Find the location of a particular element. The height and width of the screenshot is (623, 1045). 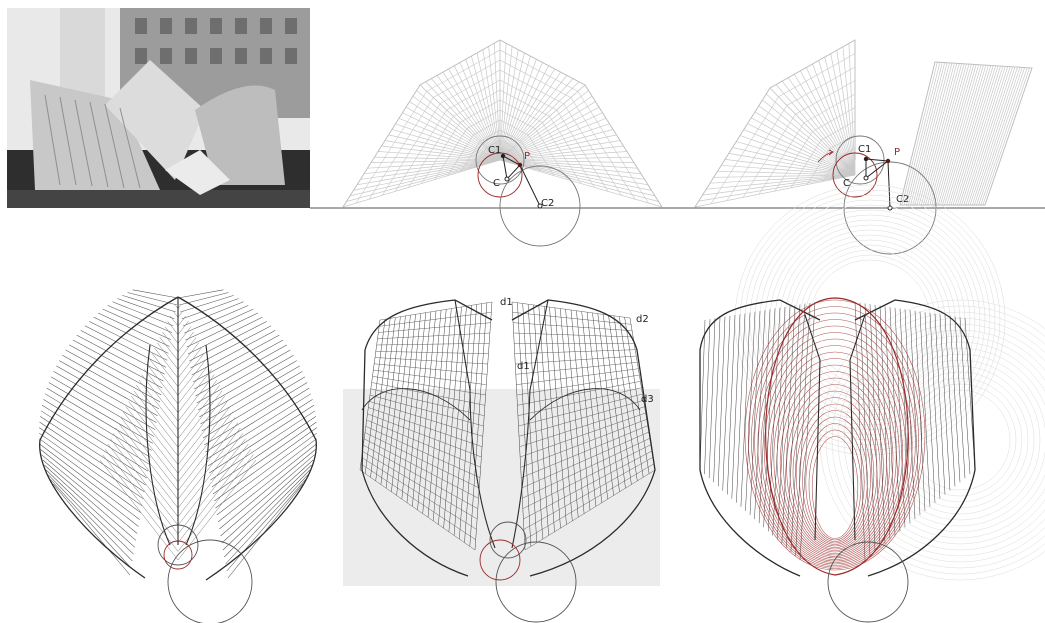

label-c2: C2 is located at coordinates (547, 203).